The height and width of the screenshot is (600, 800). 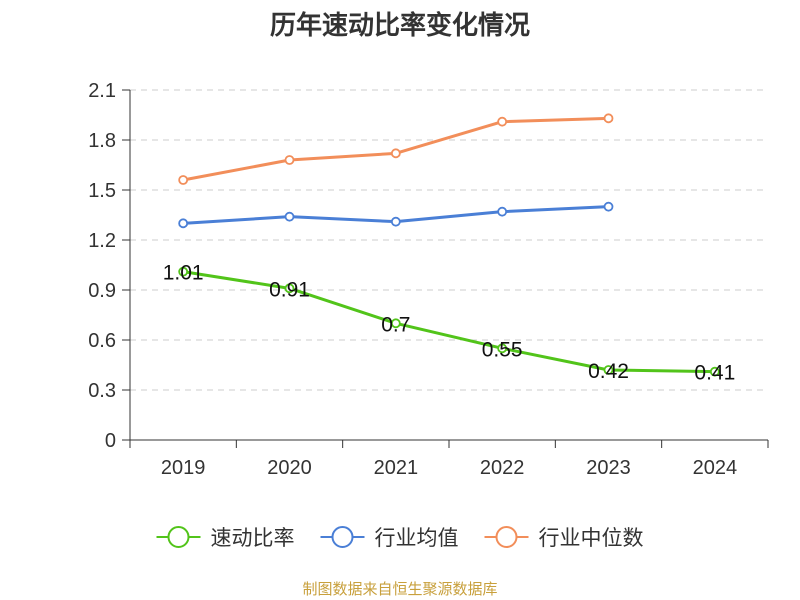 What do you see at coordinates (102, 91) in the screenshot?
I see `y-tick-label: 2.1` at bounding box center [102, 91].